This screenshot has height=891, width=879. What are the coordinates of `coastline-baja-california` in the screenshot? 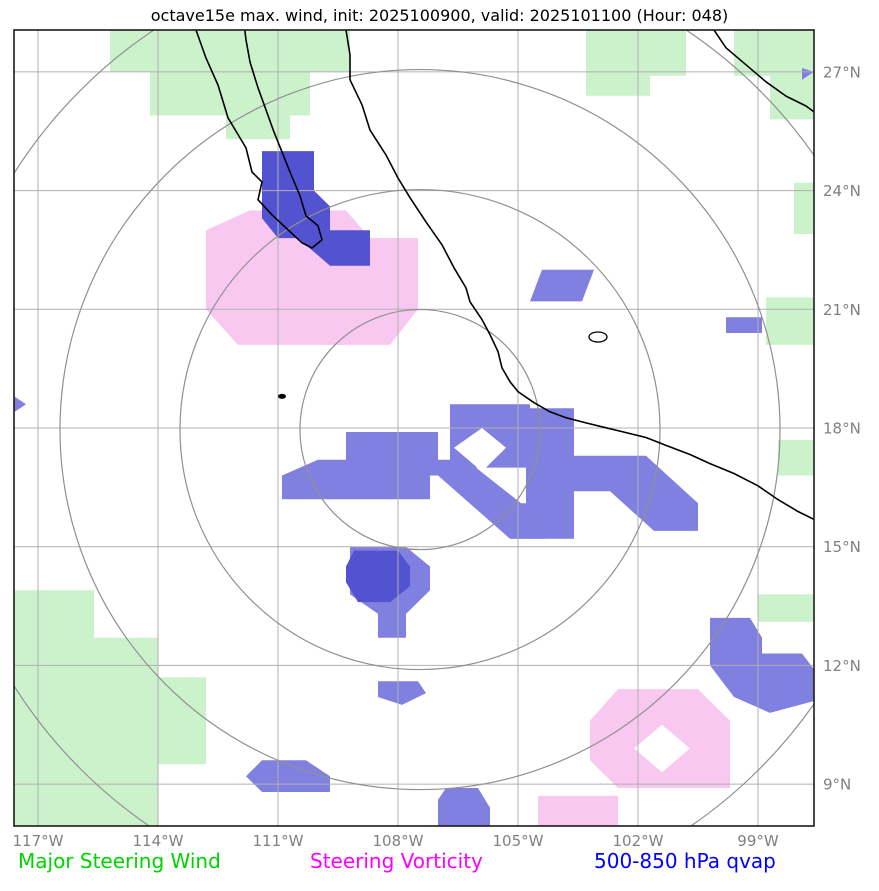 It's located at (259, 139).